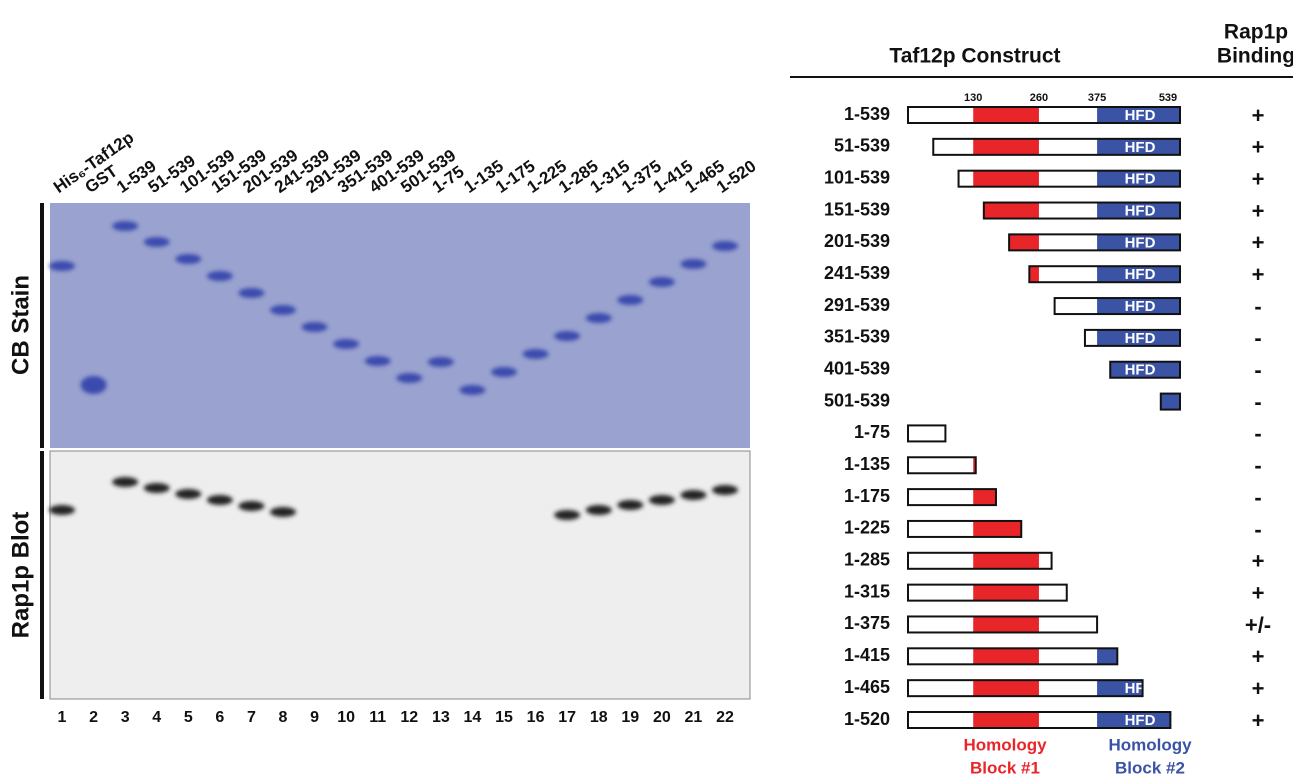 This screenshot has width=1293, height=776. Describe the element at coordinates (20, 575) in the screenshot. I see `panel-label: Rap1p Blot` at that location.